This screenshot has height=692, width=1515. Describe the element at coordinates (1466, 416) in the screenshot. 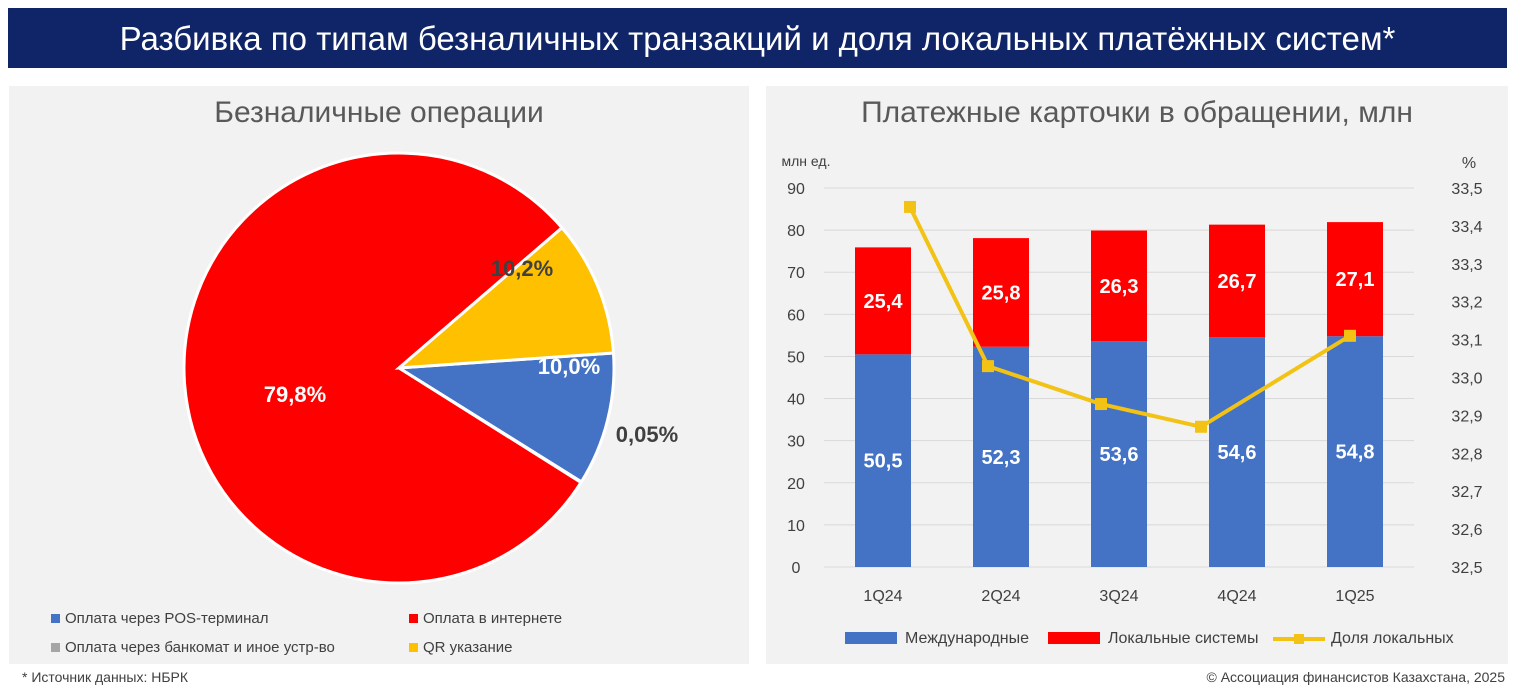

I see `y2-tick-4: 32,9` at that location.